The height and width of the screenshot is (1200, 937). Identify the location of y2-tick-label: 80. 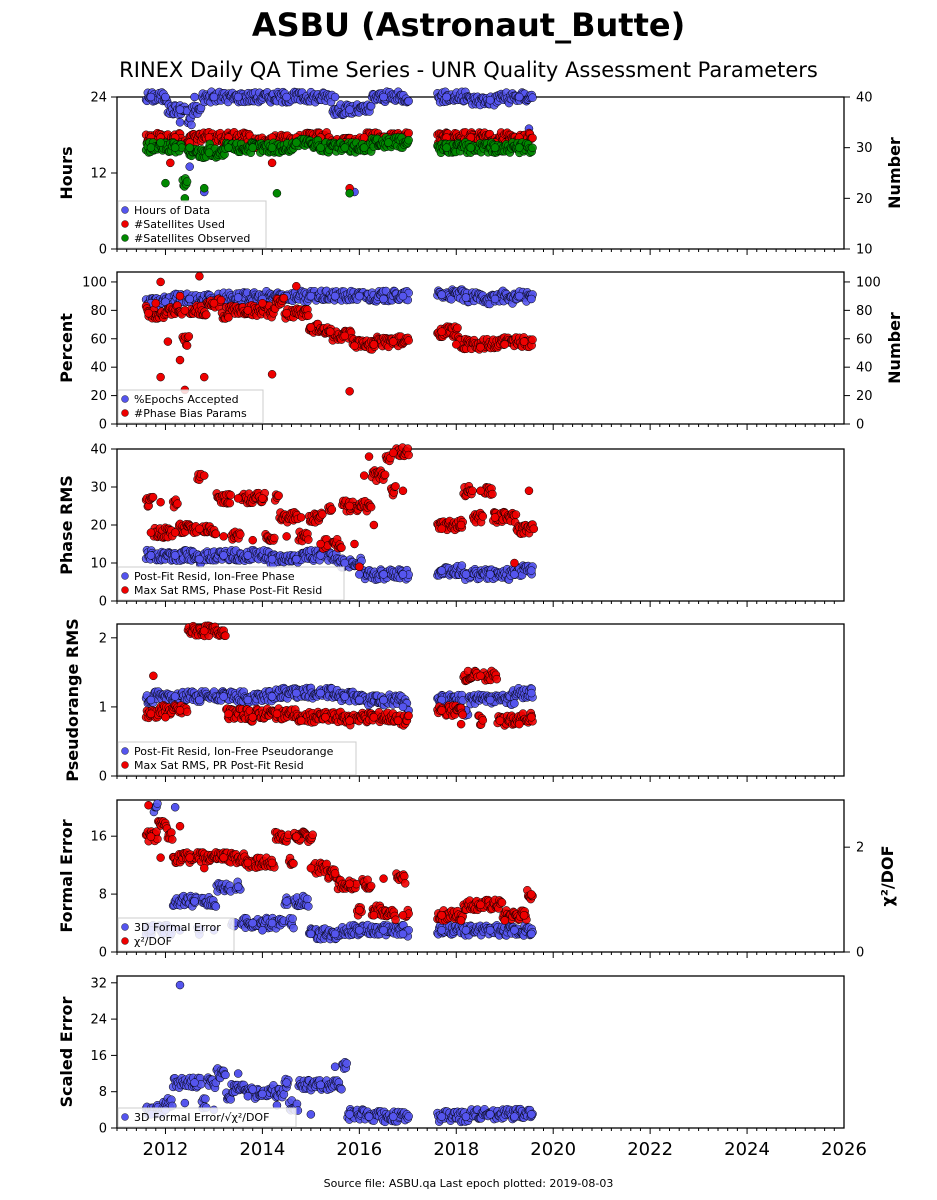
(864, 311).